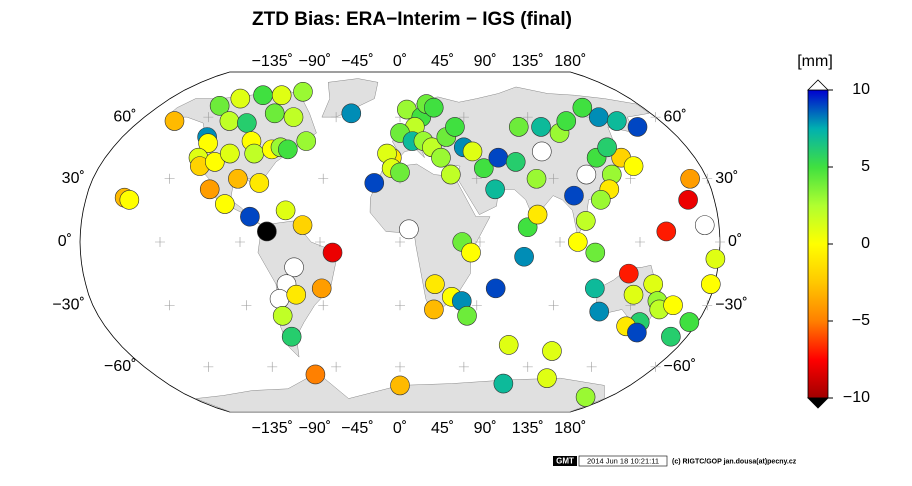 This screenshot has width=912, height=486. What do you see at coordinates (726, 178) in the screenshot?
I see `y-tick-label-right: 30˚` at bounding box center [726, 178].